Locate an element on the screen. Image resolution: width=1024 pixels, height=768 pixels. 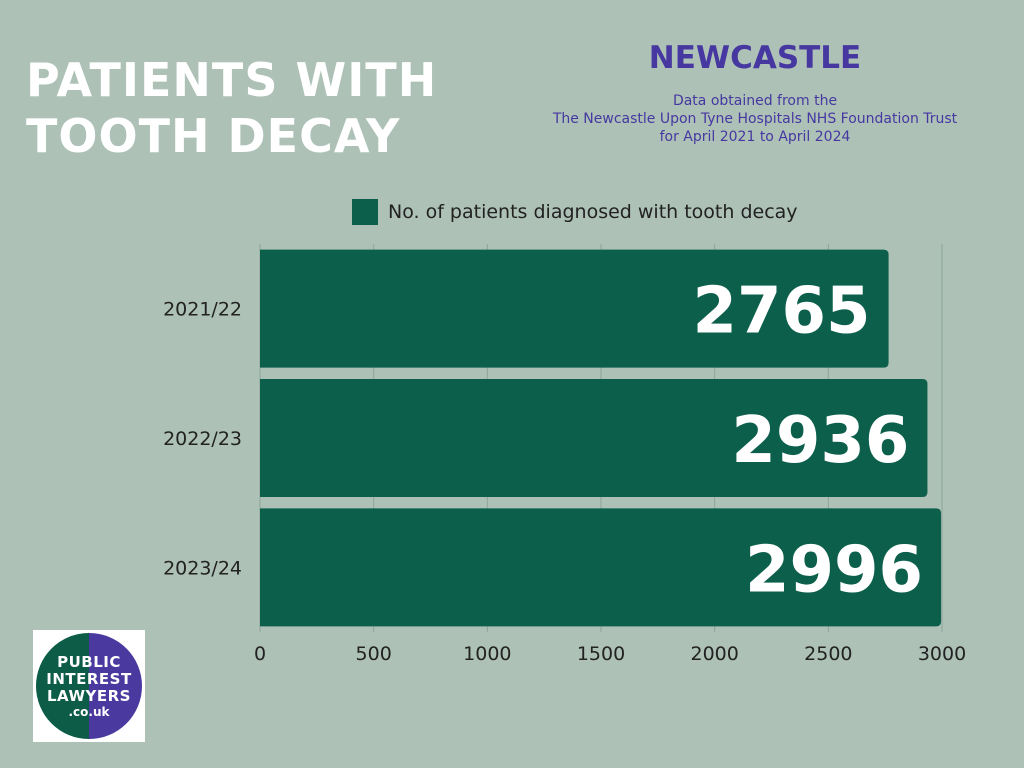
chart-title-line-2: TOOTH DECAY is located at coordinates (213, 136).